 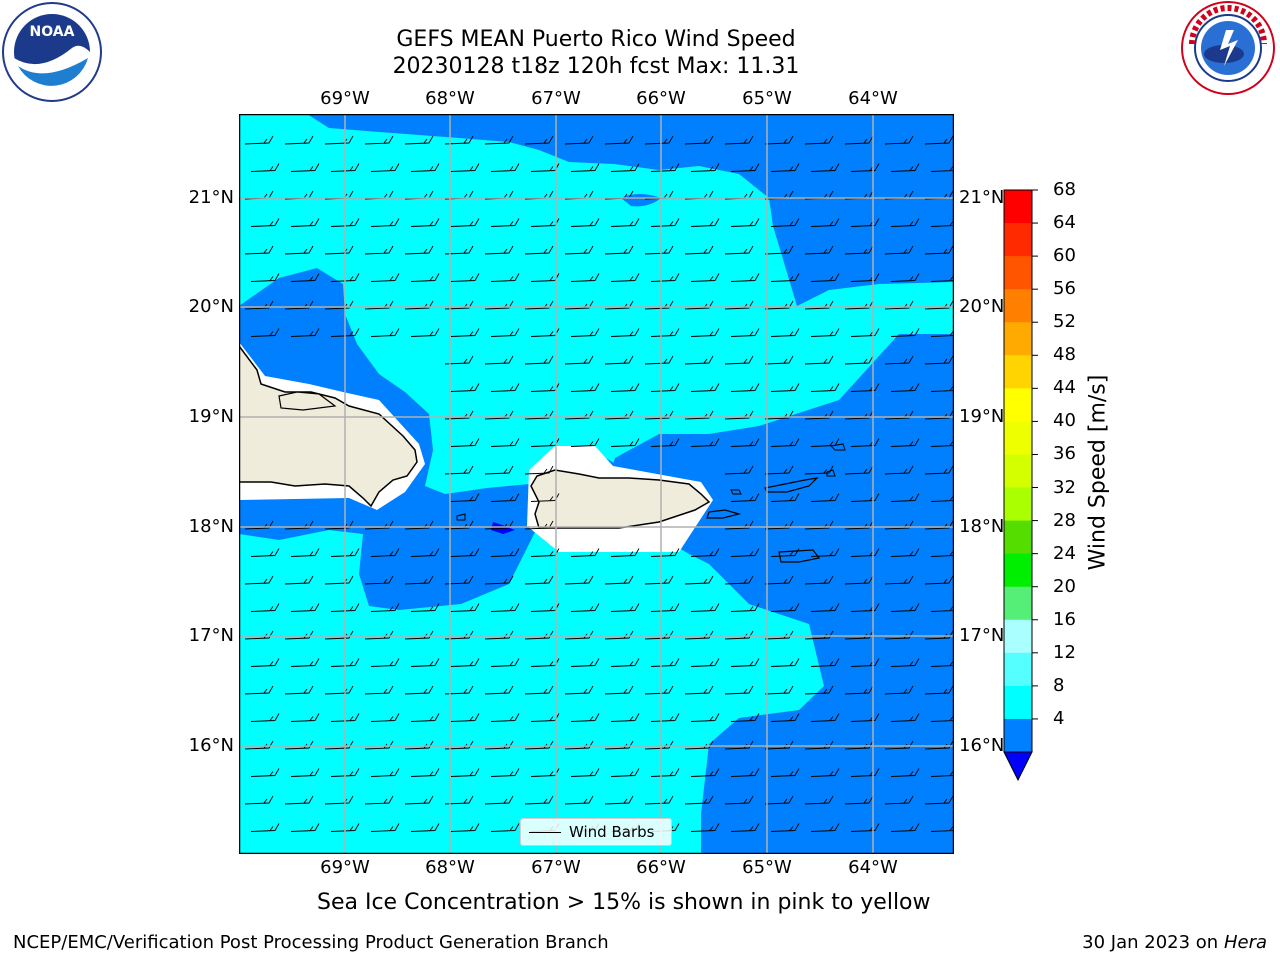 What do you see at coordinates (596, 66) in the screenshot?
I see `map-subtitle: 20230128 t18z 120h fcst Max: 11.31` at bounding box center [596, 66].